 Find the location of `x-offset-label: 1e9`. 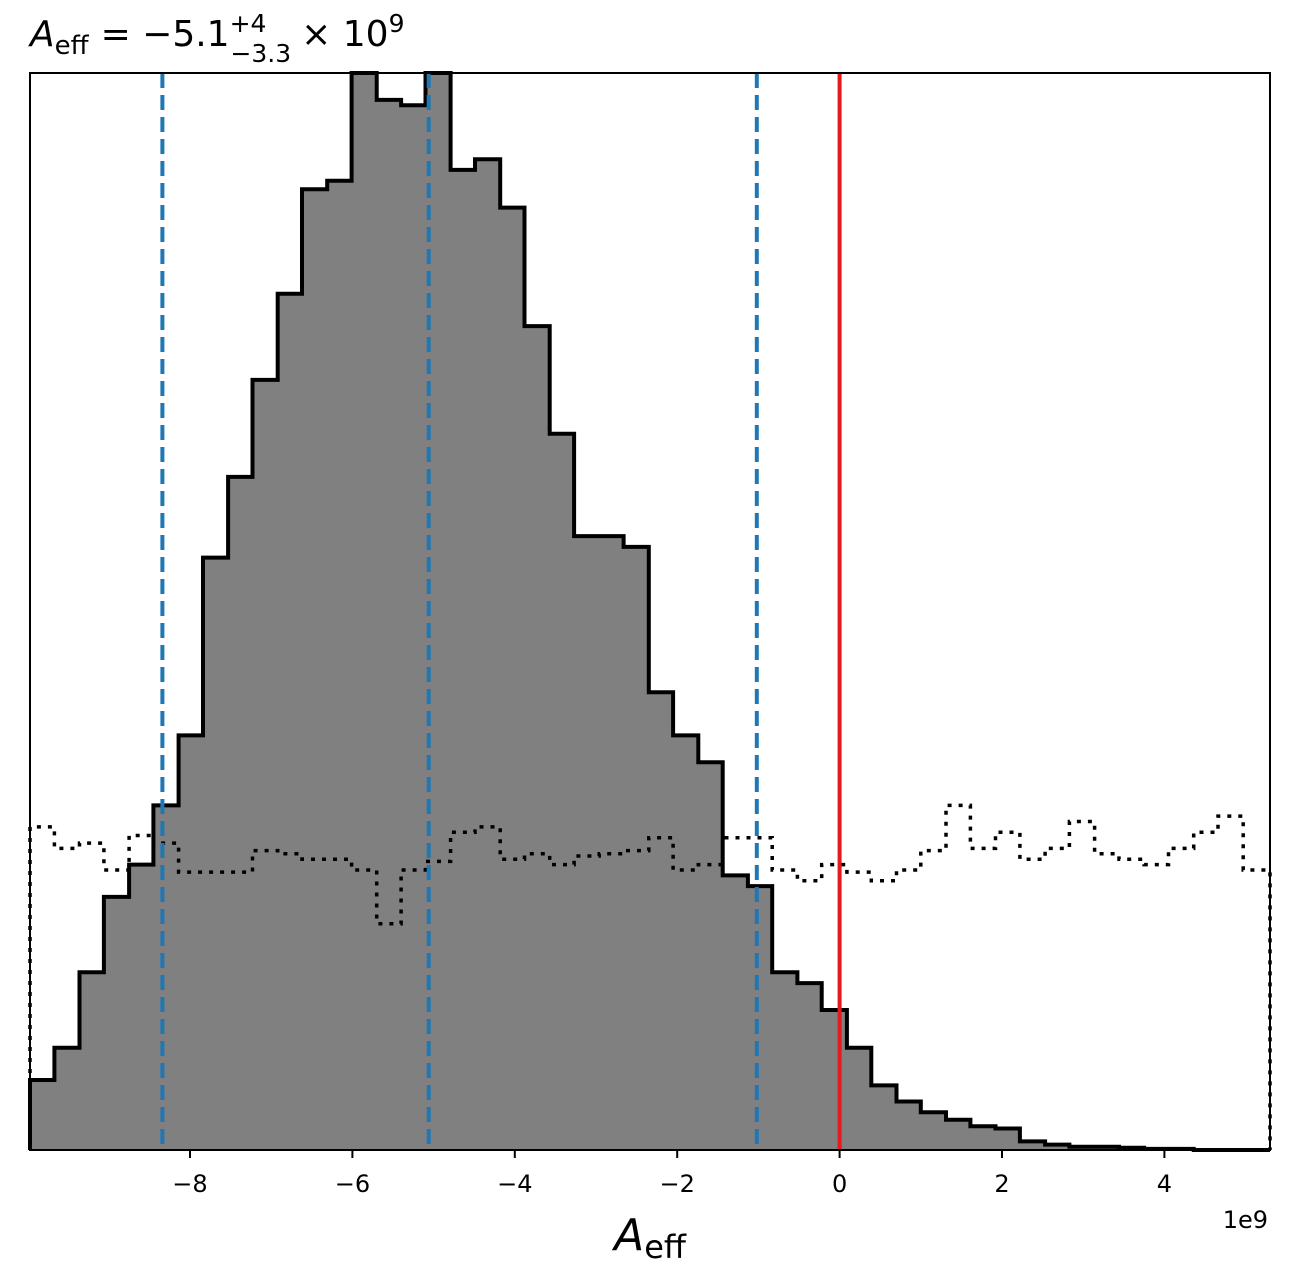

x-offset-label: 1e9 is located at coordinates (1245, 1220).